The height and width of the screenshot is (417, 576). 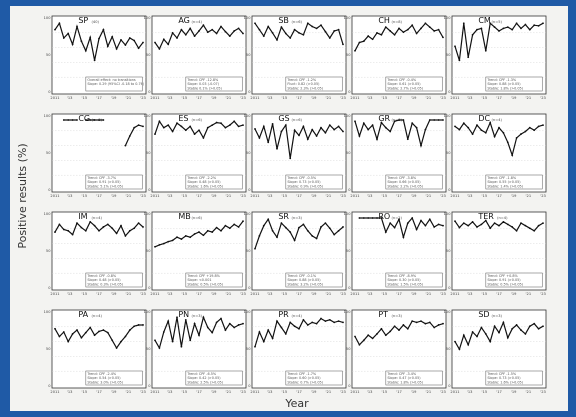 I want to click on stats-text: Stable: 0.3% (>0.05), so click(x=105, y=284).